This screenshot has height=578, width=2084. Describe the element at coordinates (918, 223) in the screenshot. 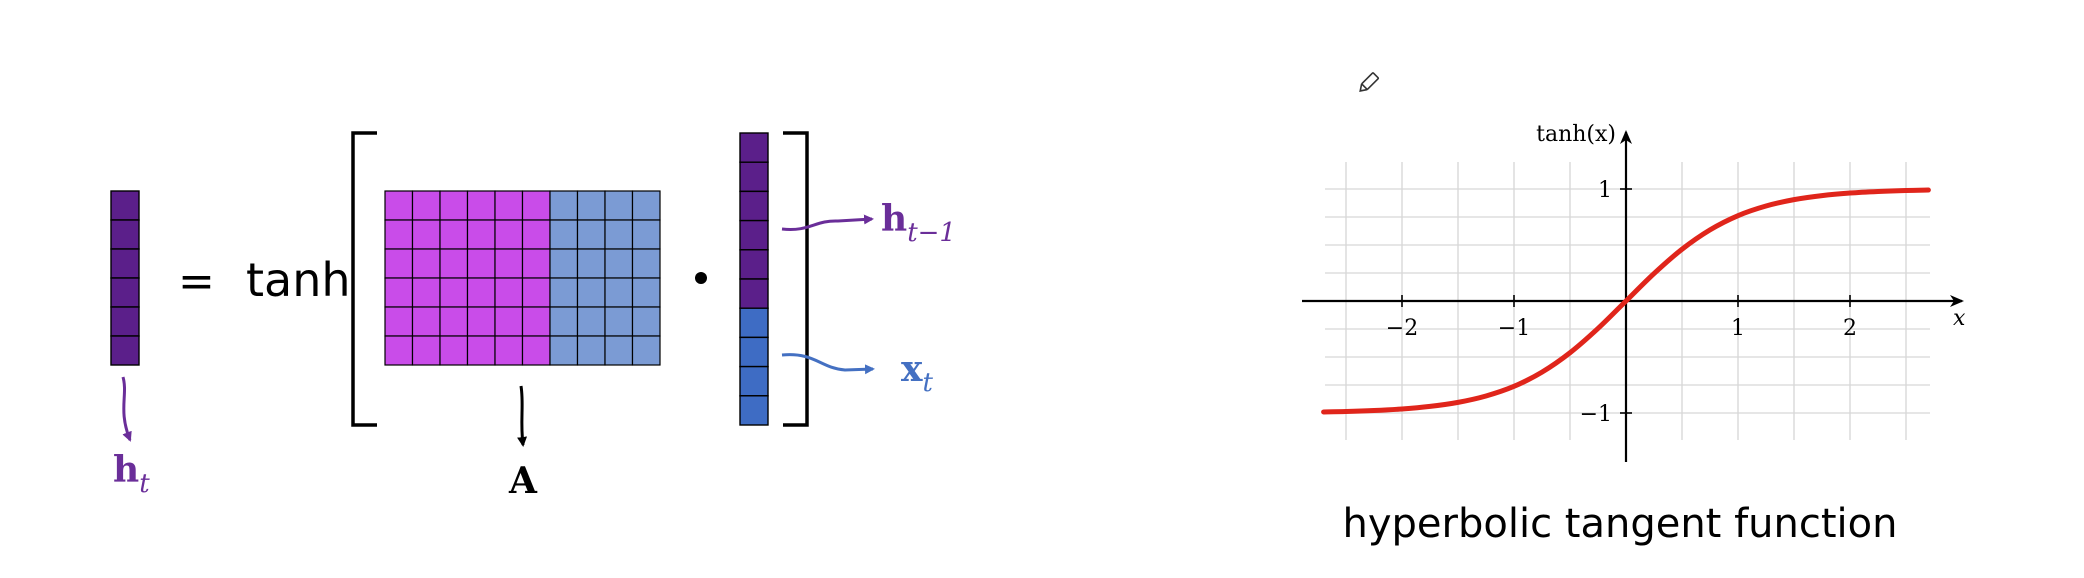

I see `previous-hidden-label: ht−1` at that location.